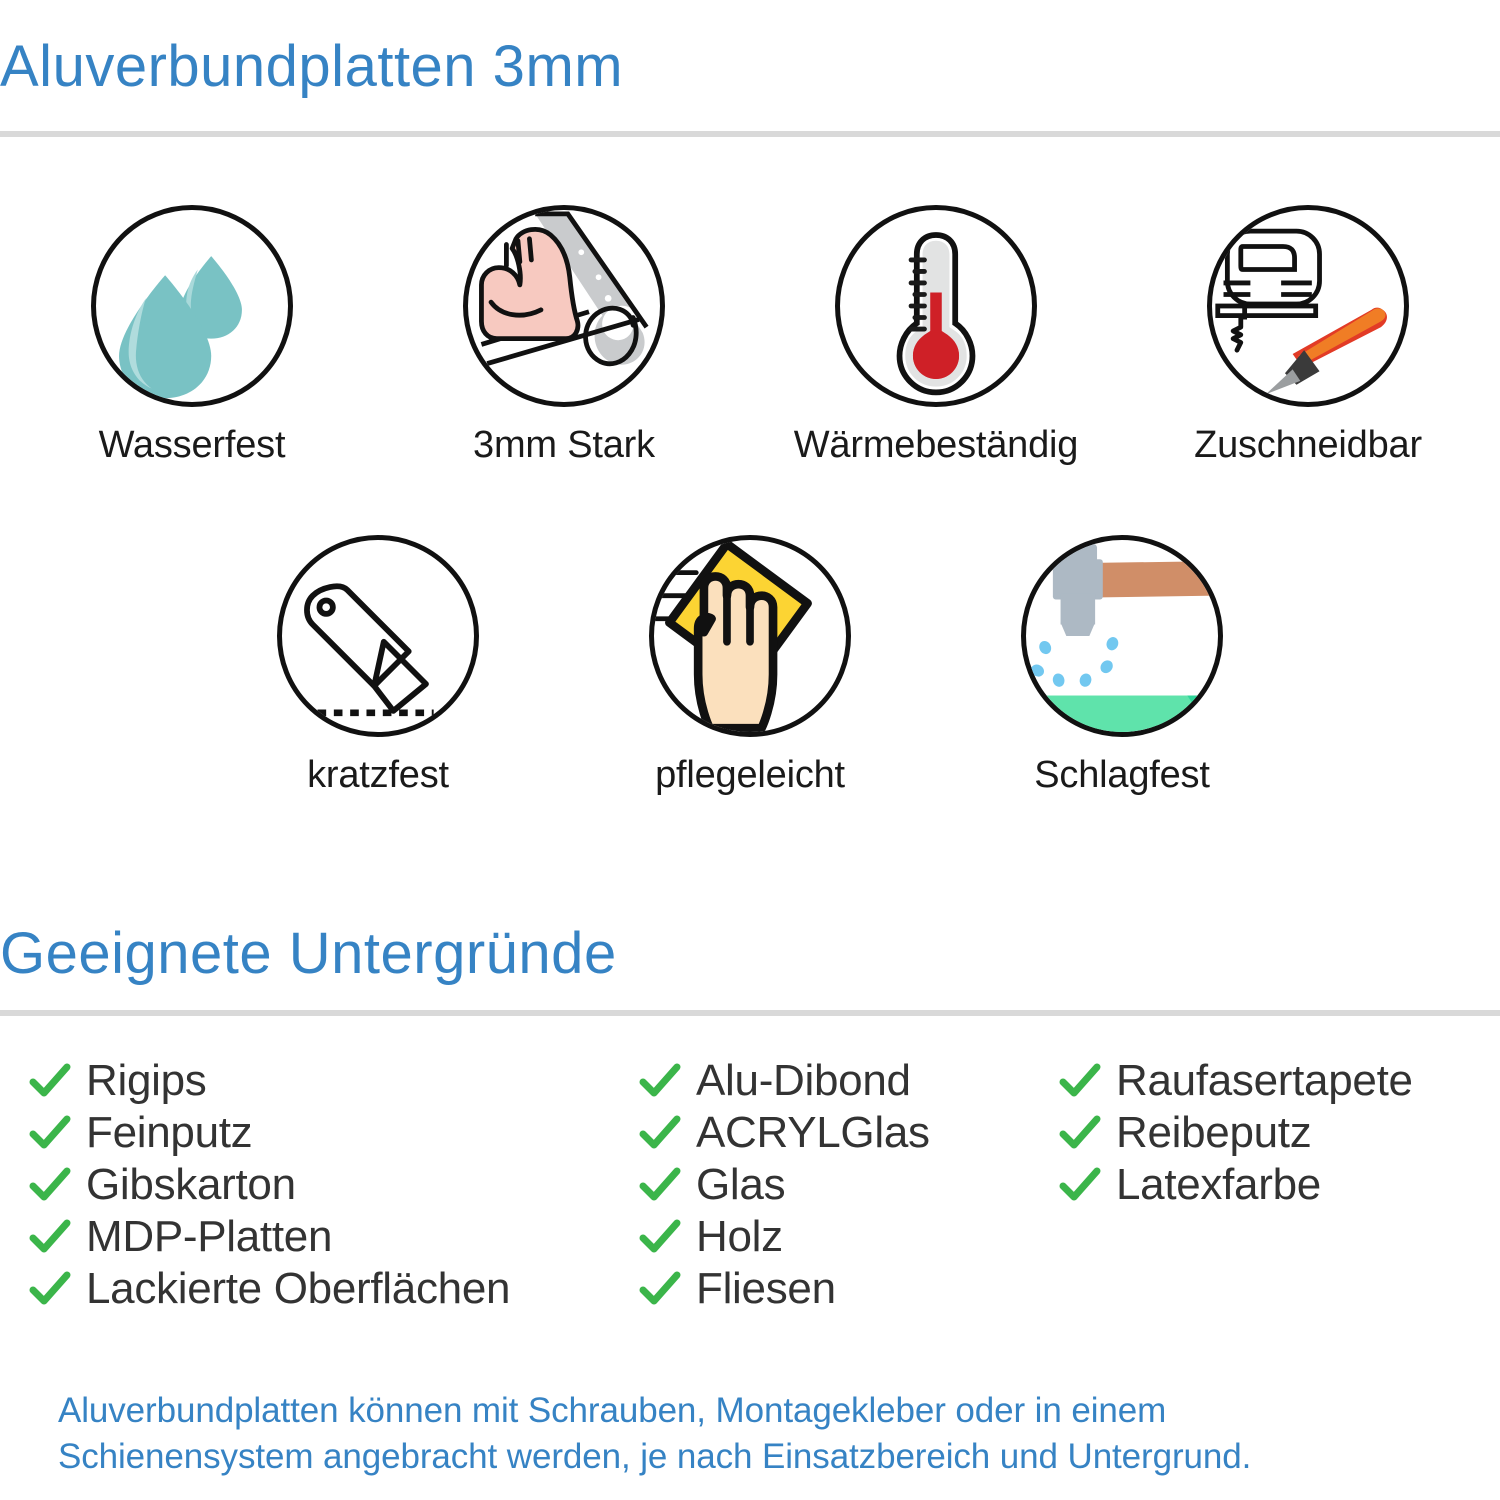 This screenshot has height=1500, width=1500. What do you see at coordinates (146, 1080) in the screenshot?
I see `list-item-label: Rigips` at bounding box center [146, 1080].